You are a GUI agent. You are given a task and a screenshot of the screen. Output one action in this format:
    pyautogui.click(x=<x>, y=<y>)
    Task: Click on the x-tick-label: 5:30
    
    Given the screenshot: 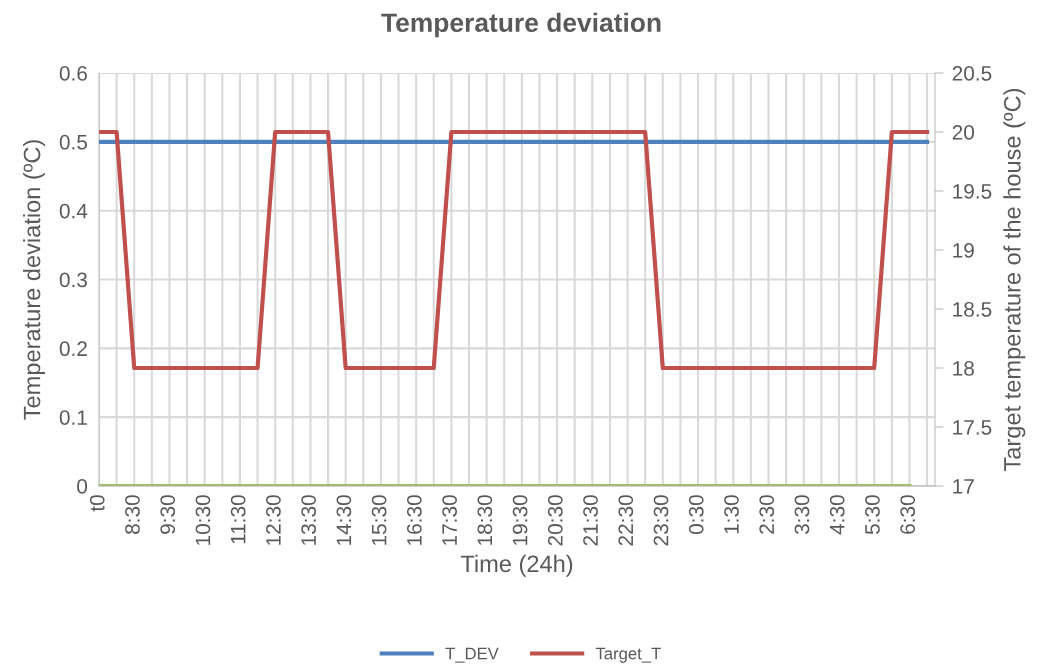 What is the action you would take?
    pyautogui.click(x=872, y=515)
    